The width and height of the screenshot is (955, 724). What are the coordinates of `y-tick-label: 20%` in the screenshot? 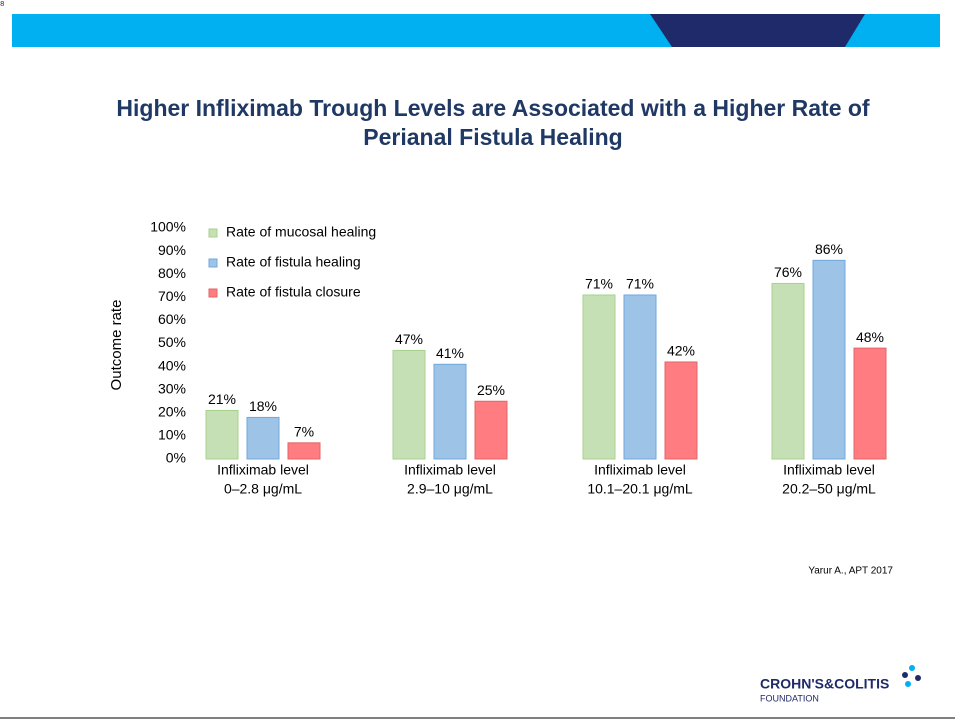 It's located at (172, 412).